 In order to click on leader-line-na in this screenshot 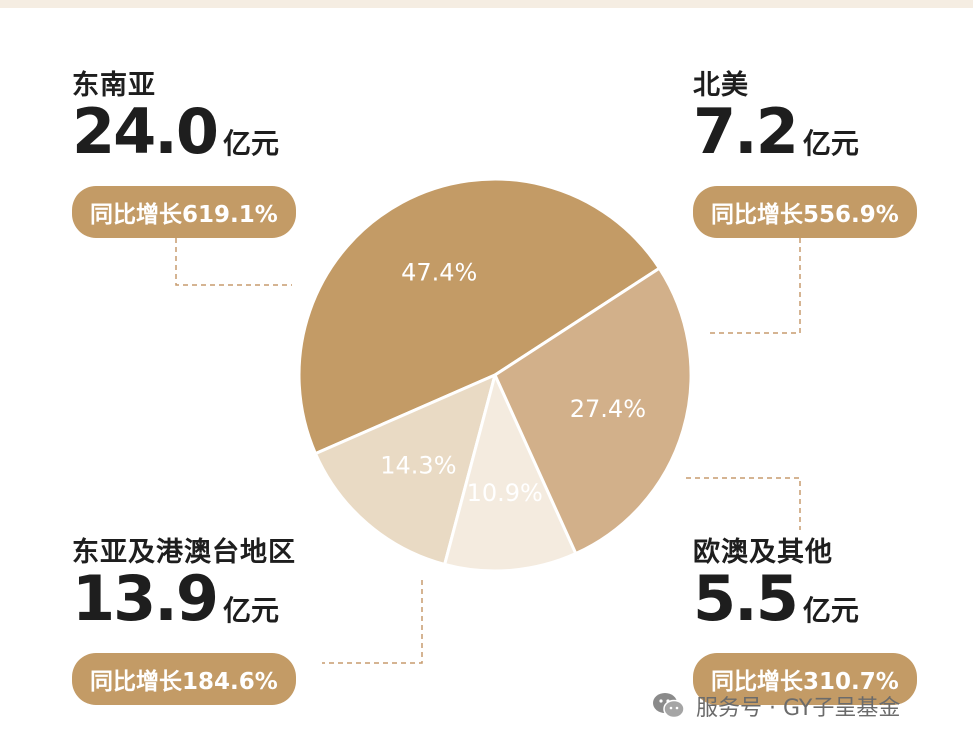, I will do `click(755, 286)`.